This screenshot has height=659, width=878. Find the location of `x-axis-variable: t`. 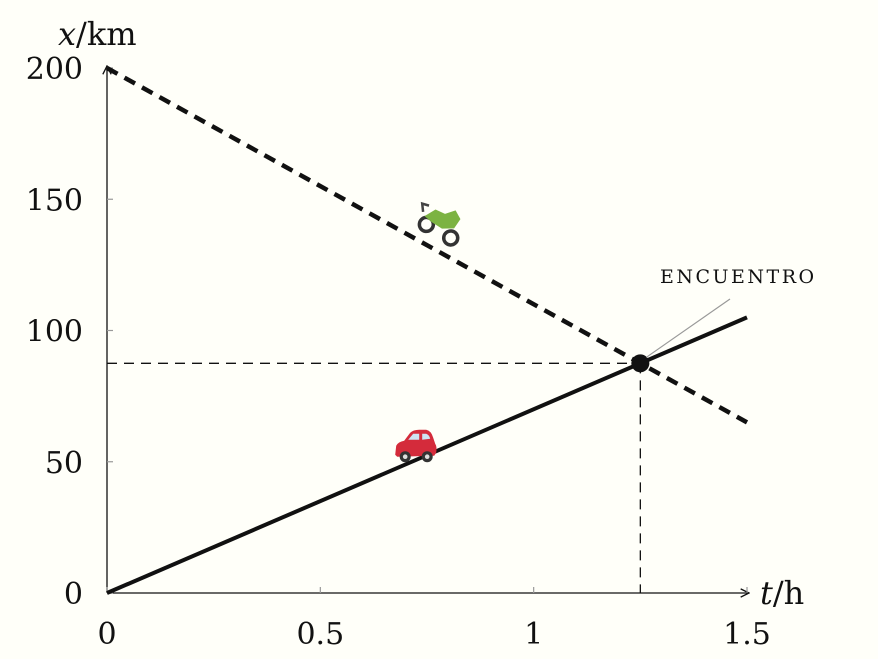

x-axis-variable: t is located at coordinates (766, 593).